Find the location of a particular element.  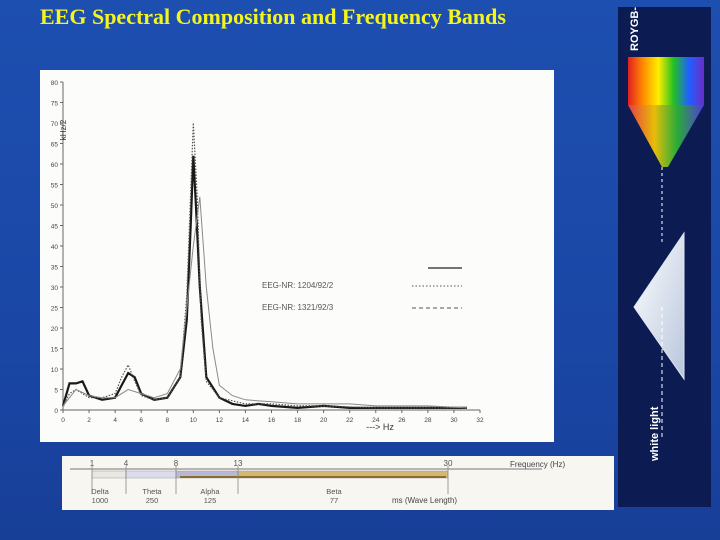

y-tick-label: 35 is located at coordinates (55, 268).